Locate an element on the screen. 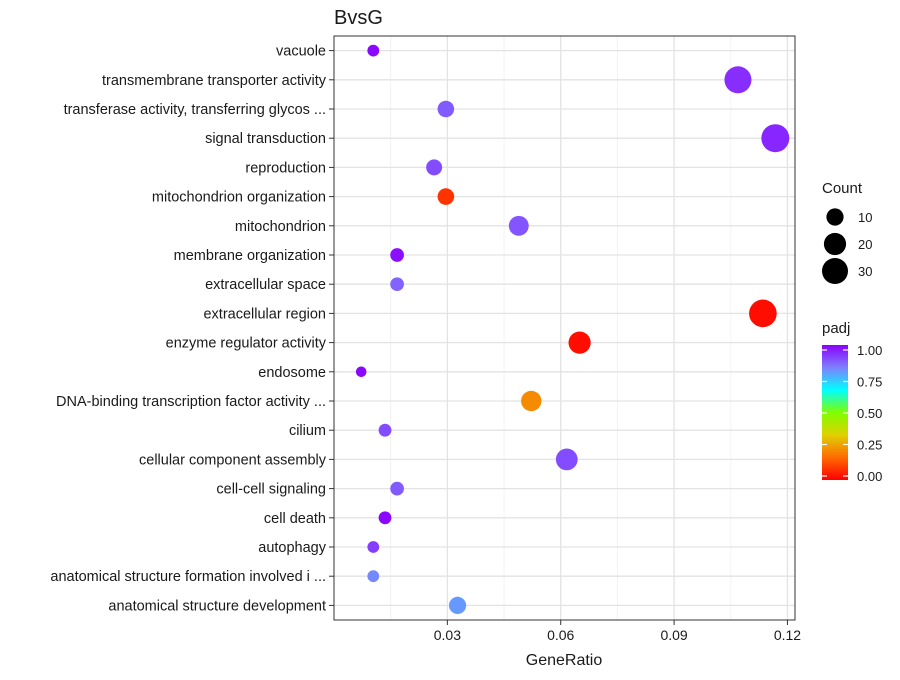  padj-tick-label: 1.00 is located at coordinates (869, 350).